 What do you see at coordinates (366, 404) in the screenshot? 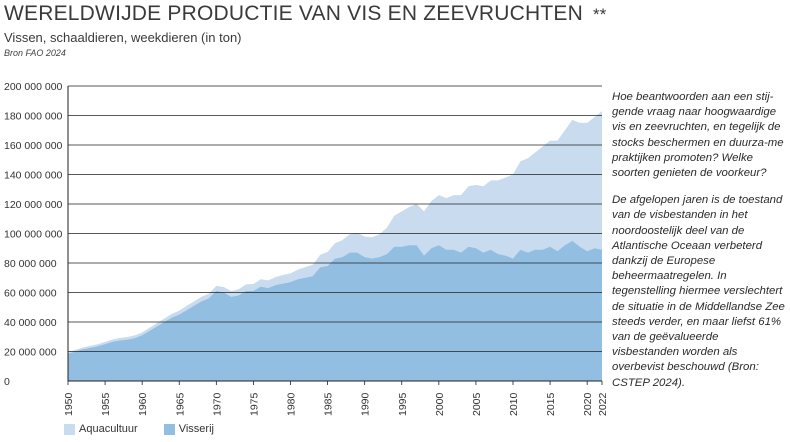
I see `x-tick-label: 1990` at bounding box center [366, 404].